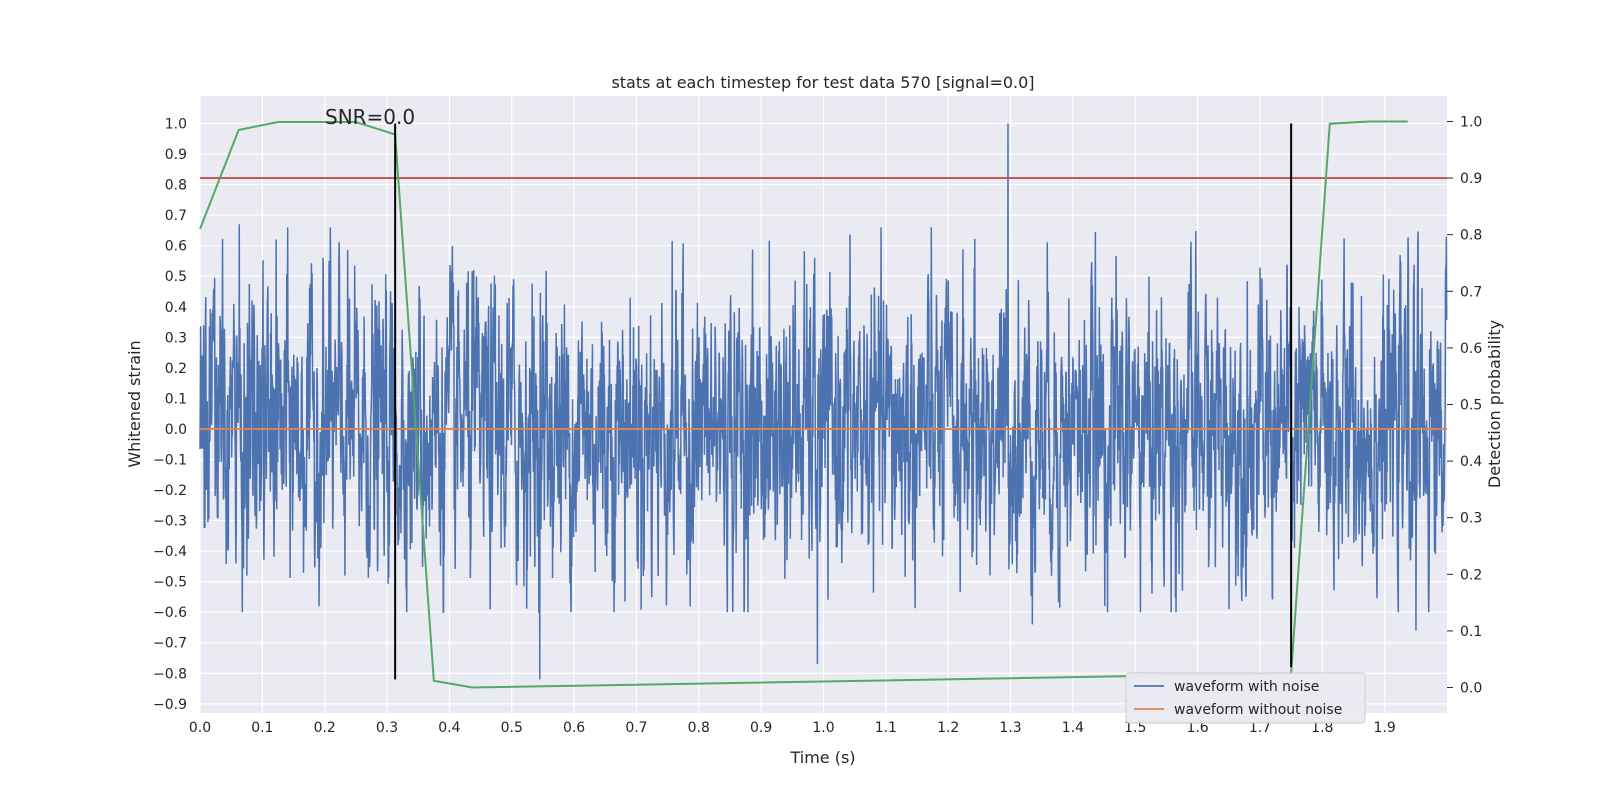 The width and height of the screenshot is (1600, 800). What do you see at coordinates (574, 728) in the screenshot?
I see `x-tick-label: 0.6` at bounding box center [574, 728].